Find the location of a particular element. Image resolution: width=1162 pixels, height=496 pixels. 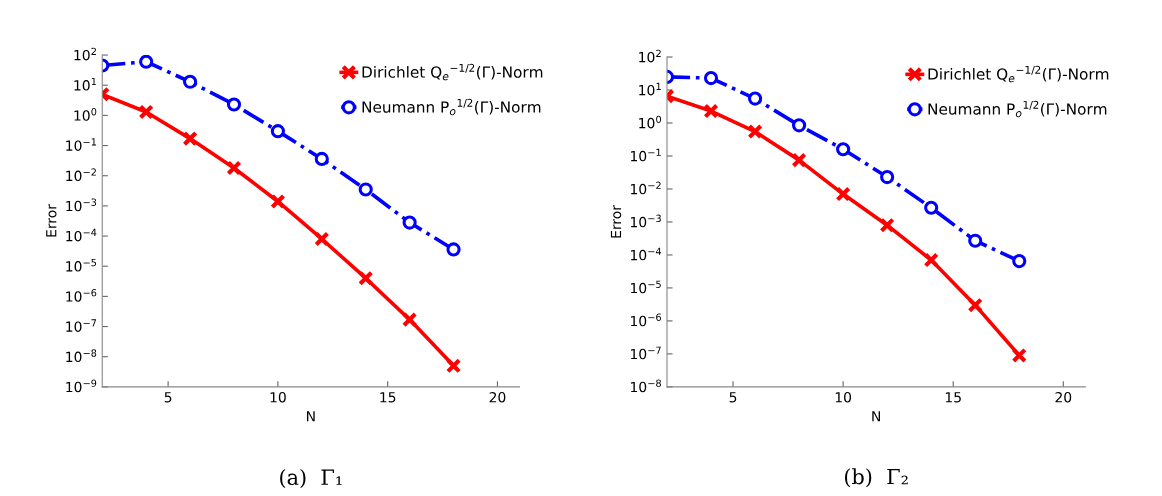

text: (b) Γ₂ is located at coordinates (876, 478).